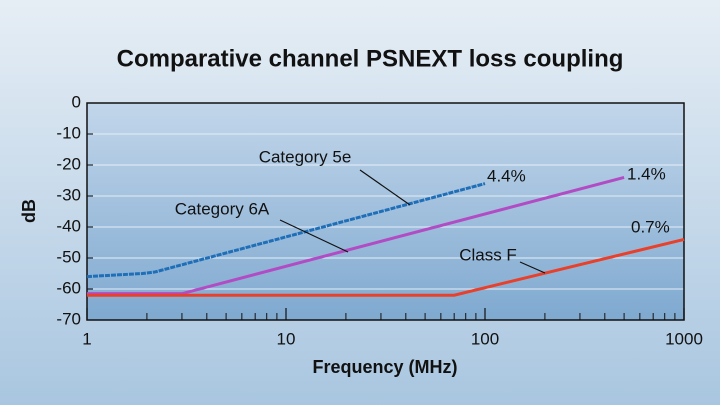 This screenshot has width=720, height=405. What do you see at coordinates (76, 101) in the screenshot?
I see `y-tick-label: 0` at bounding box center [76, 101].